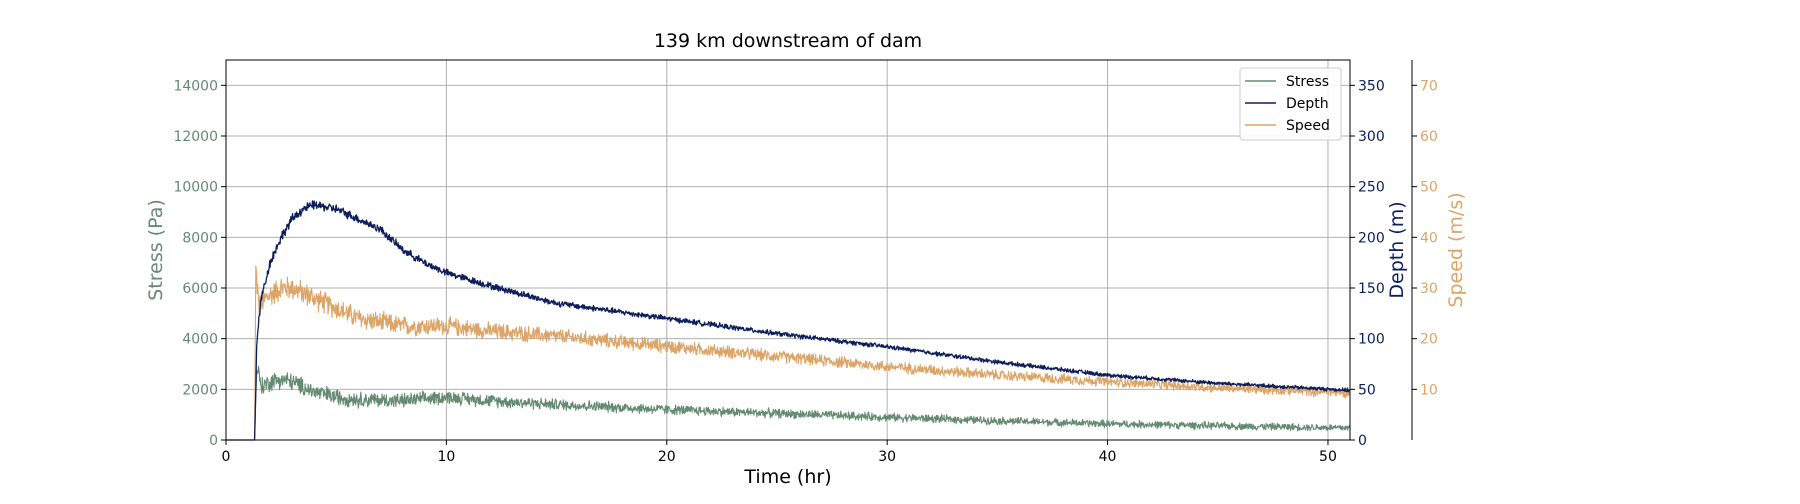  What do you see at coordinates (213, 441) in the screenshot?
I see `stress-tick-label-0: 0` at bounding box center [213, 441].